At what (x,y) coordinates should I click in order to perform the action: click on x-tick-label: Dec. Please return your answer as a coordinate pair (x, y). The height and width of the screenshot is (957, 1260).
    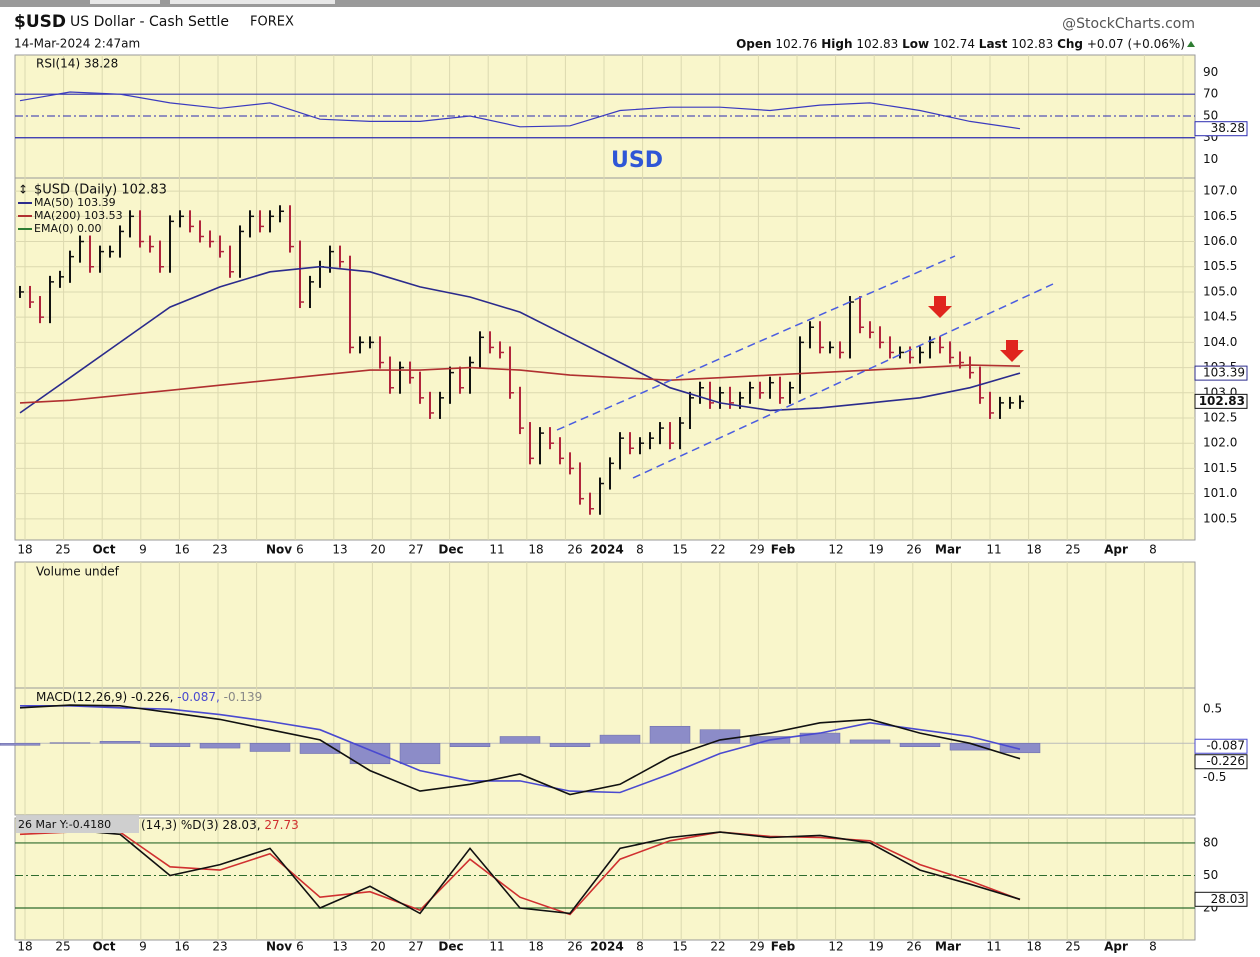
    Looking at the image, I should click on (450, 947).